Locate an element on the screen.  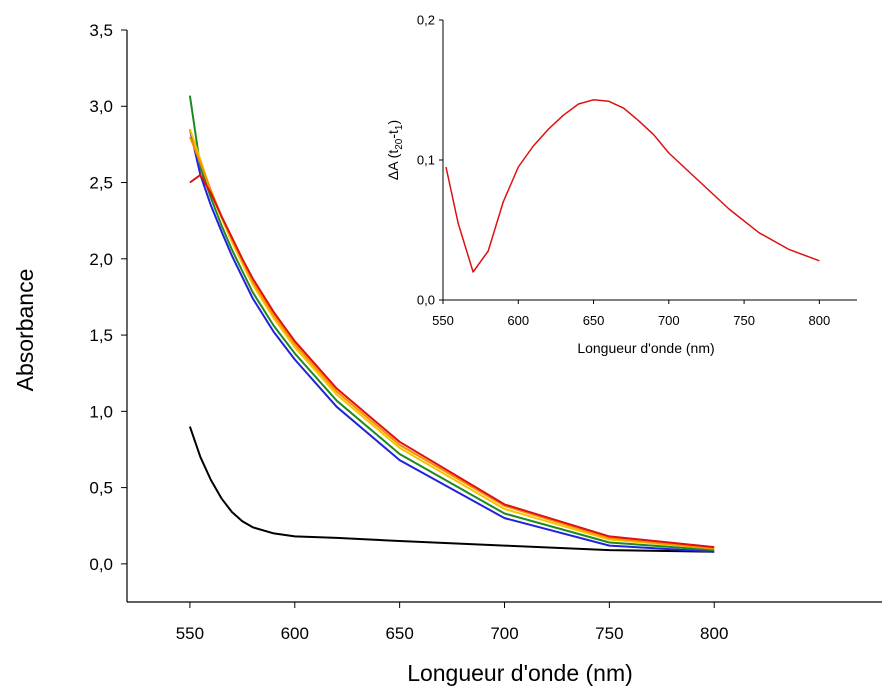
inset-y-suffix: ) is located at coordinates (393, 122).